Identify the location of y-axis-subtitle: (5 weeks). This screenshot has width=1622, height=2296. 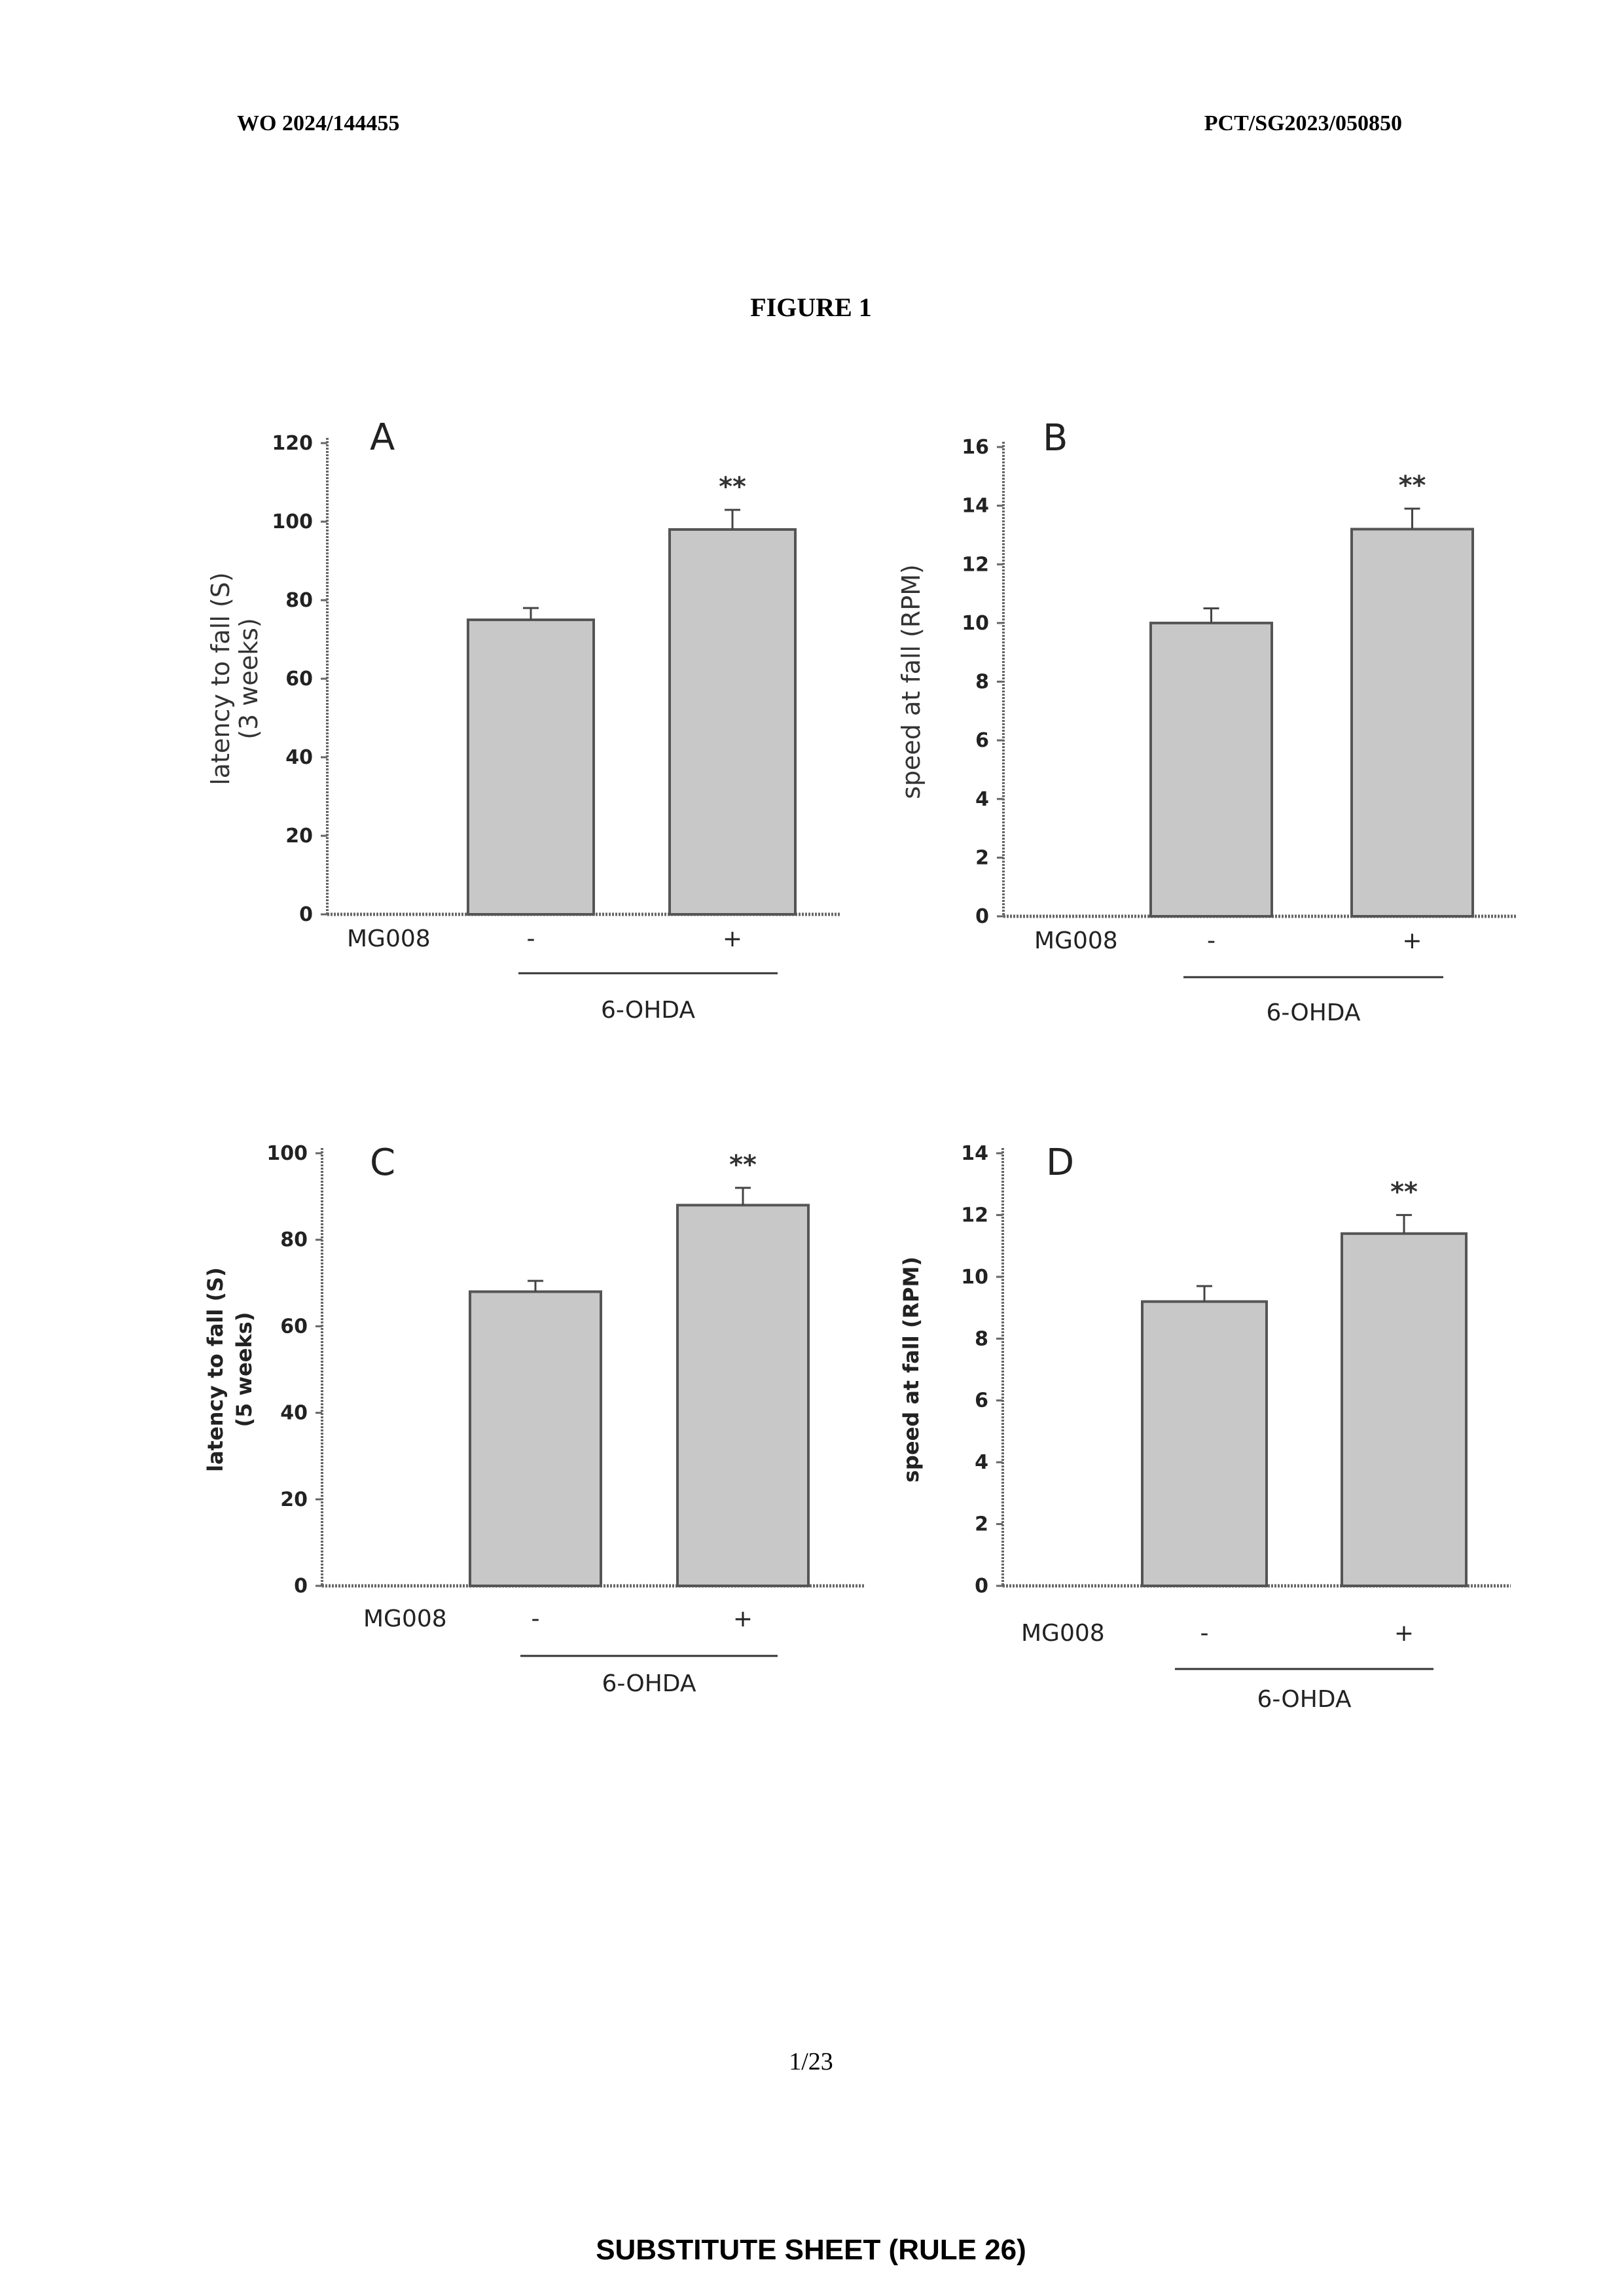
(244, 1369).